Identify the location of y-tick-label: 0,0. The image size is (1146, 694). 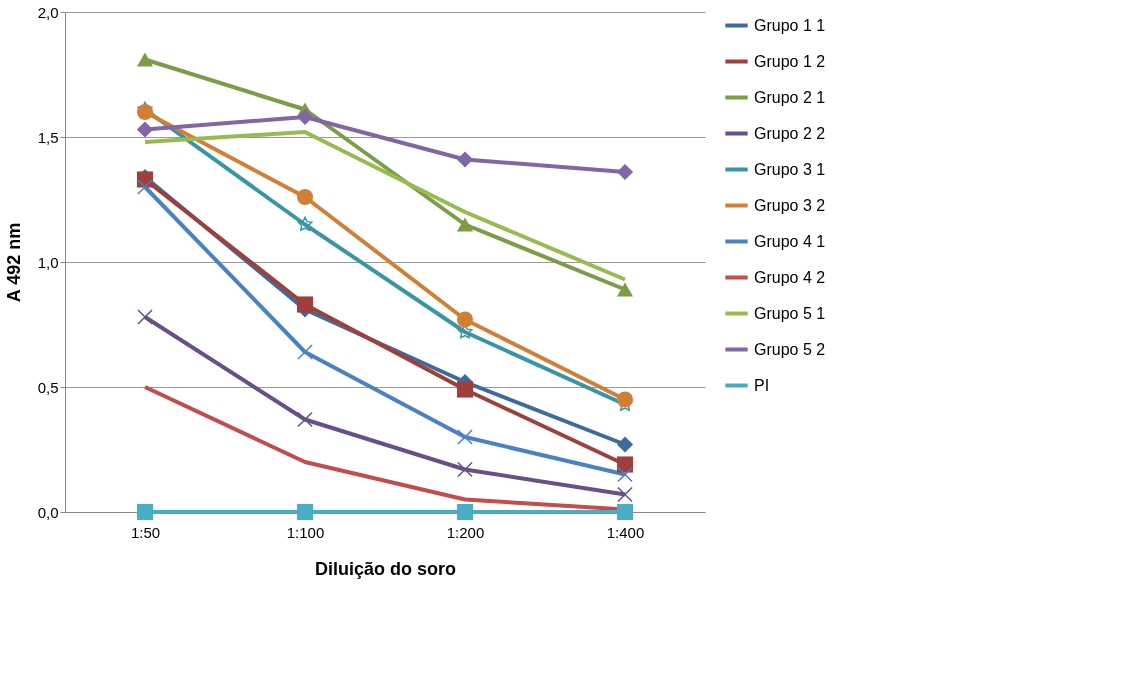
(48, 512).